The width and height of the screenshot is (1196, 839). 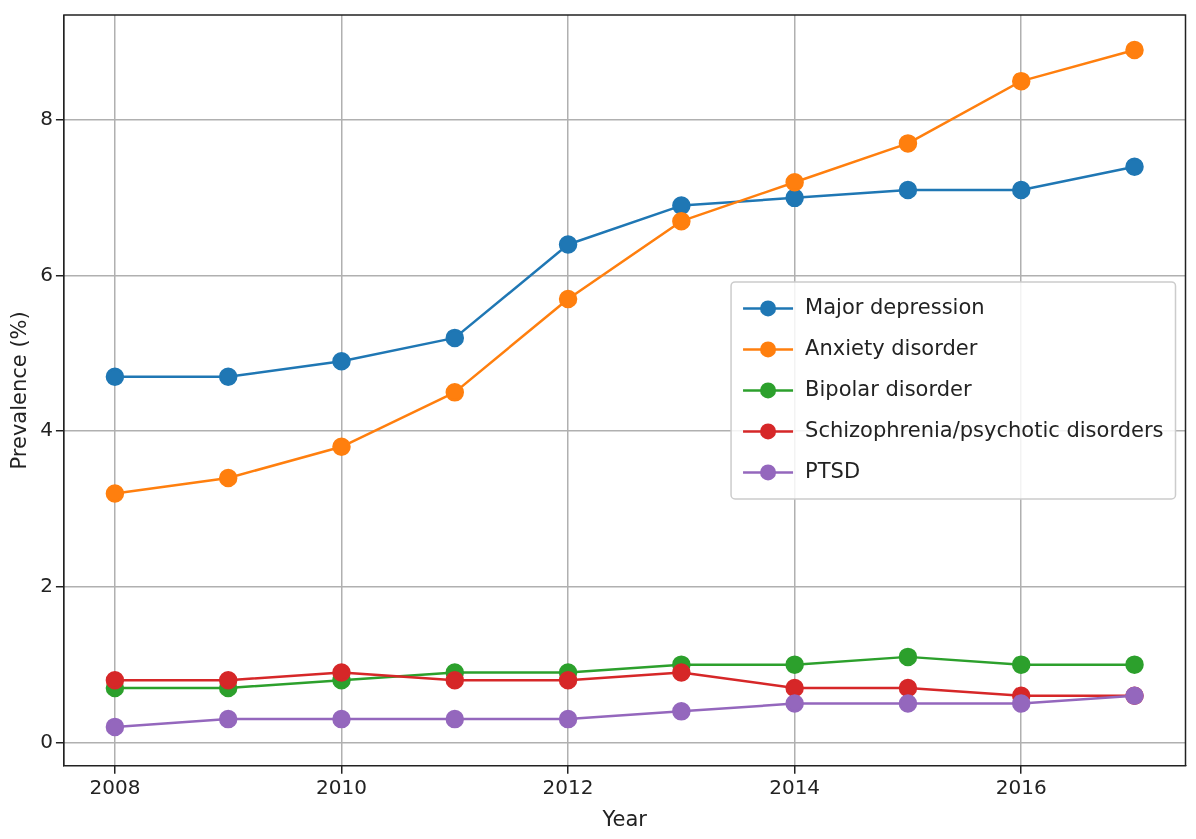 I want to click on y-tick-label: 2, so click(x=46, y=585).